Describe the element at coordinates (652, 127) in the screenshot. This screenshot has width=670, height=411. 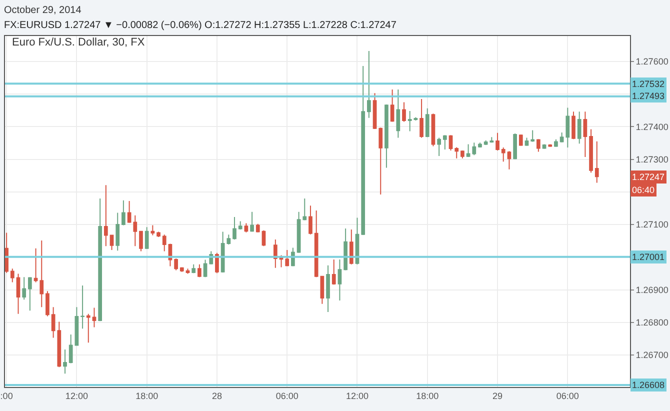
I see `y-tick-label: 1.27400` at that location.